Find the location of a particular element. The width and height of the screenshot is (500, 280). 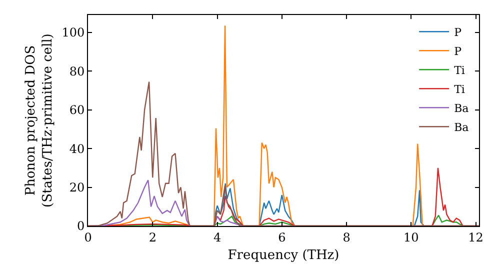

y-tick-label: 0 is located at coordinates (80, 226).